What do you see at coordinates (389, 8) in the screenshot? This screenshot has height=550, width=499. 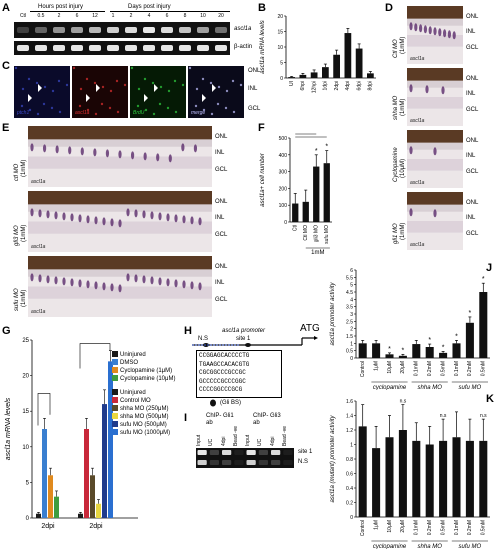 I see `panel-d-label: D` at bounding box center [389, 8].